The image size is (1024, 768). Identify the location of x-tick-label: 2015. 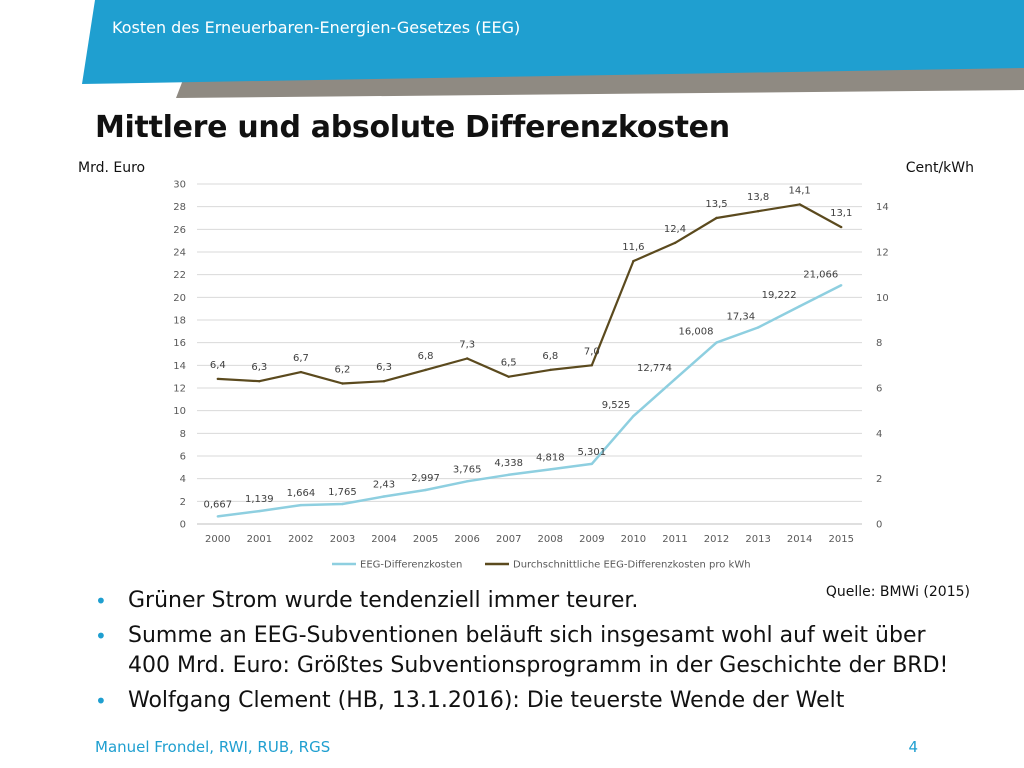
(840, 539).